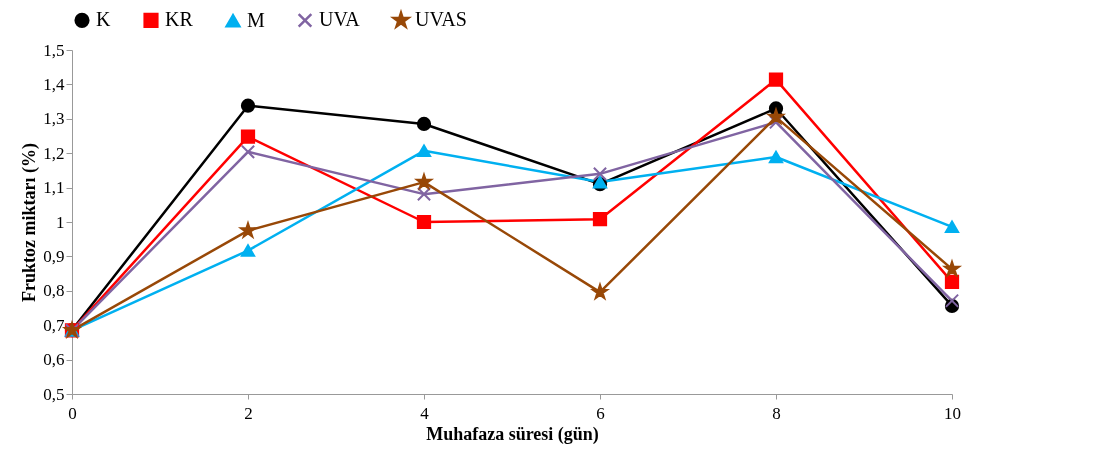  I want to click on legend-label: K, so click(103, 19).